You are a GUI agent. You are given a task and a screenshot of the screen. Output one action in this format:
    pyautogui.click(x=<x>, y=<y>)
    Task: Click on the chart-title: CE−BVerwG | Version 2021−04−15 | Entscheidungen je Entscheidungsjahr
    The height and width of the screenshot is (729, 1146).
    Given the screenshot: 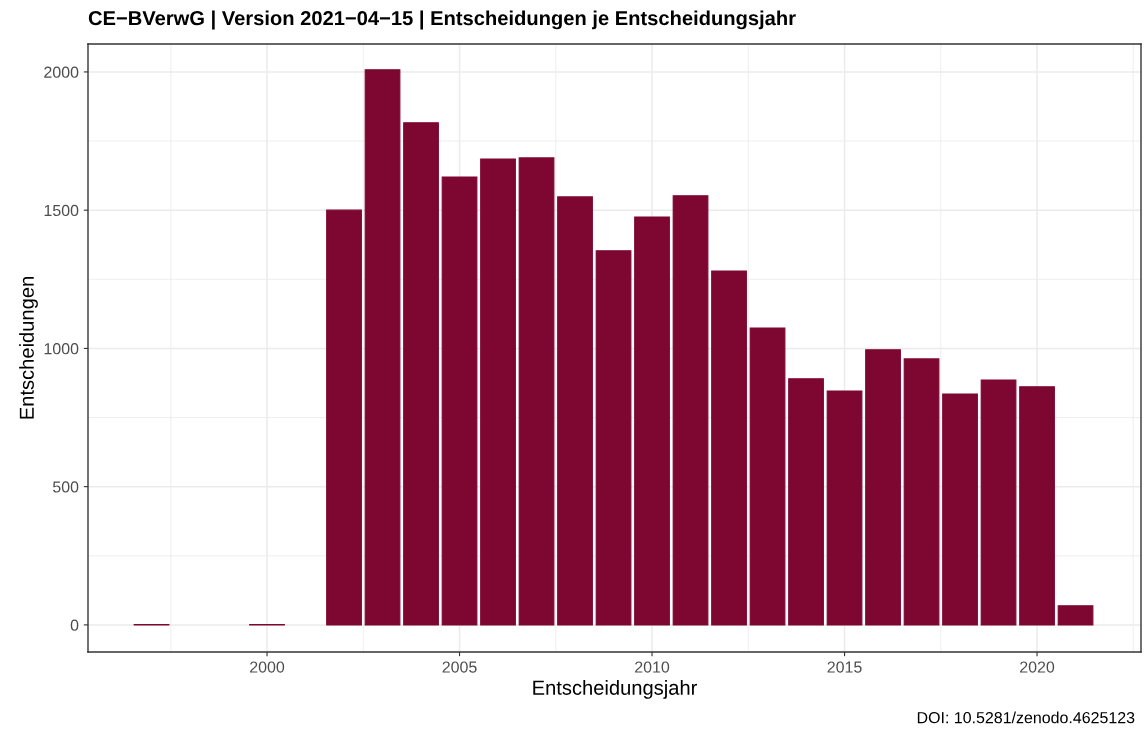 What is the action you would take?
    pyautogui.click(x=442, y=20)
    